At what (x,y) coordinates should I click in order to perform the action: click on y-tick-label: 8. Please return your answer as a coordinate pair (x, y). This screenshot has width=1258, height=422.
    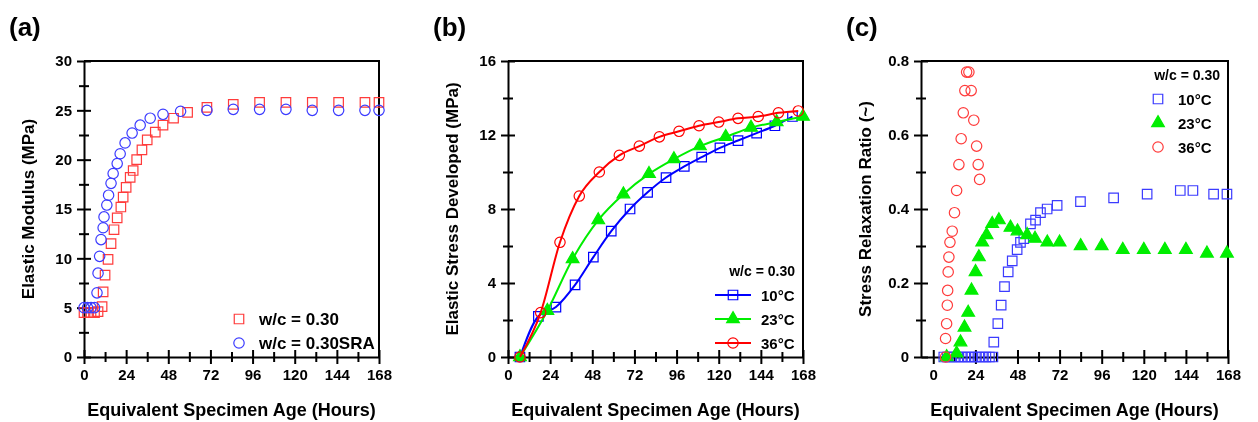
    Looking at the image, I should click on (491, 209).